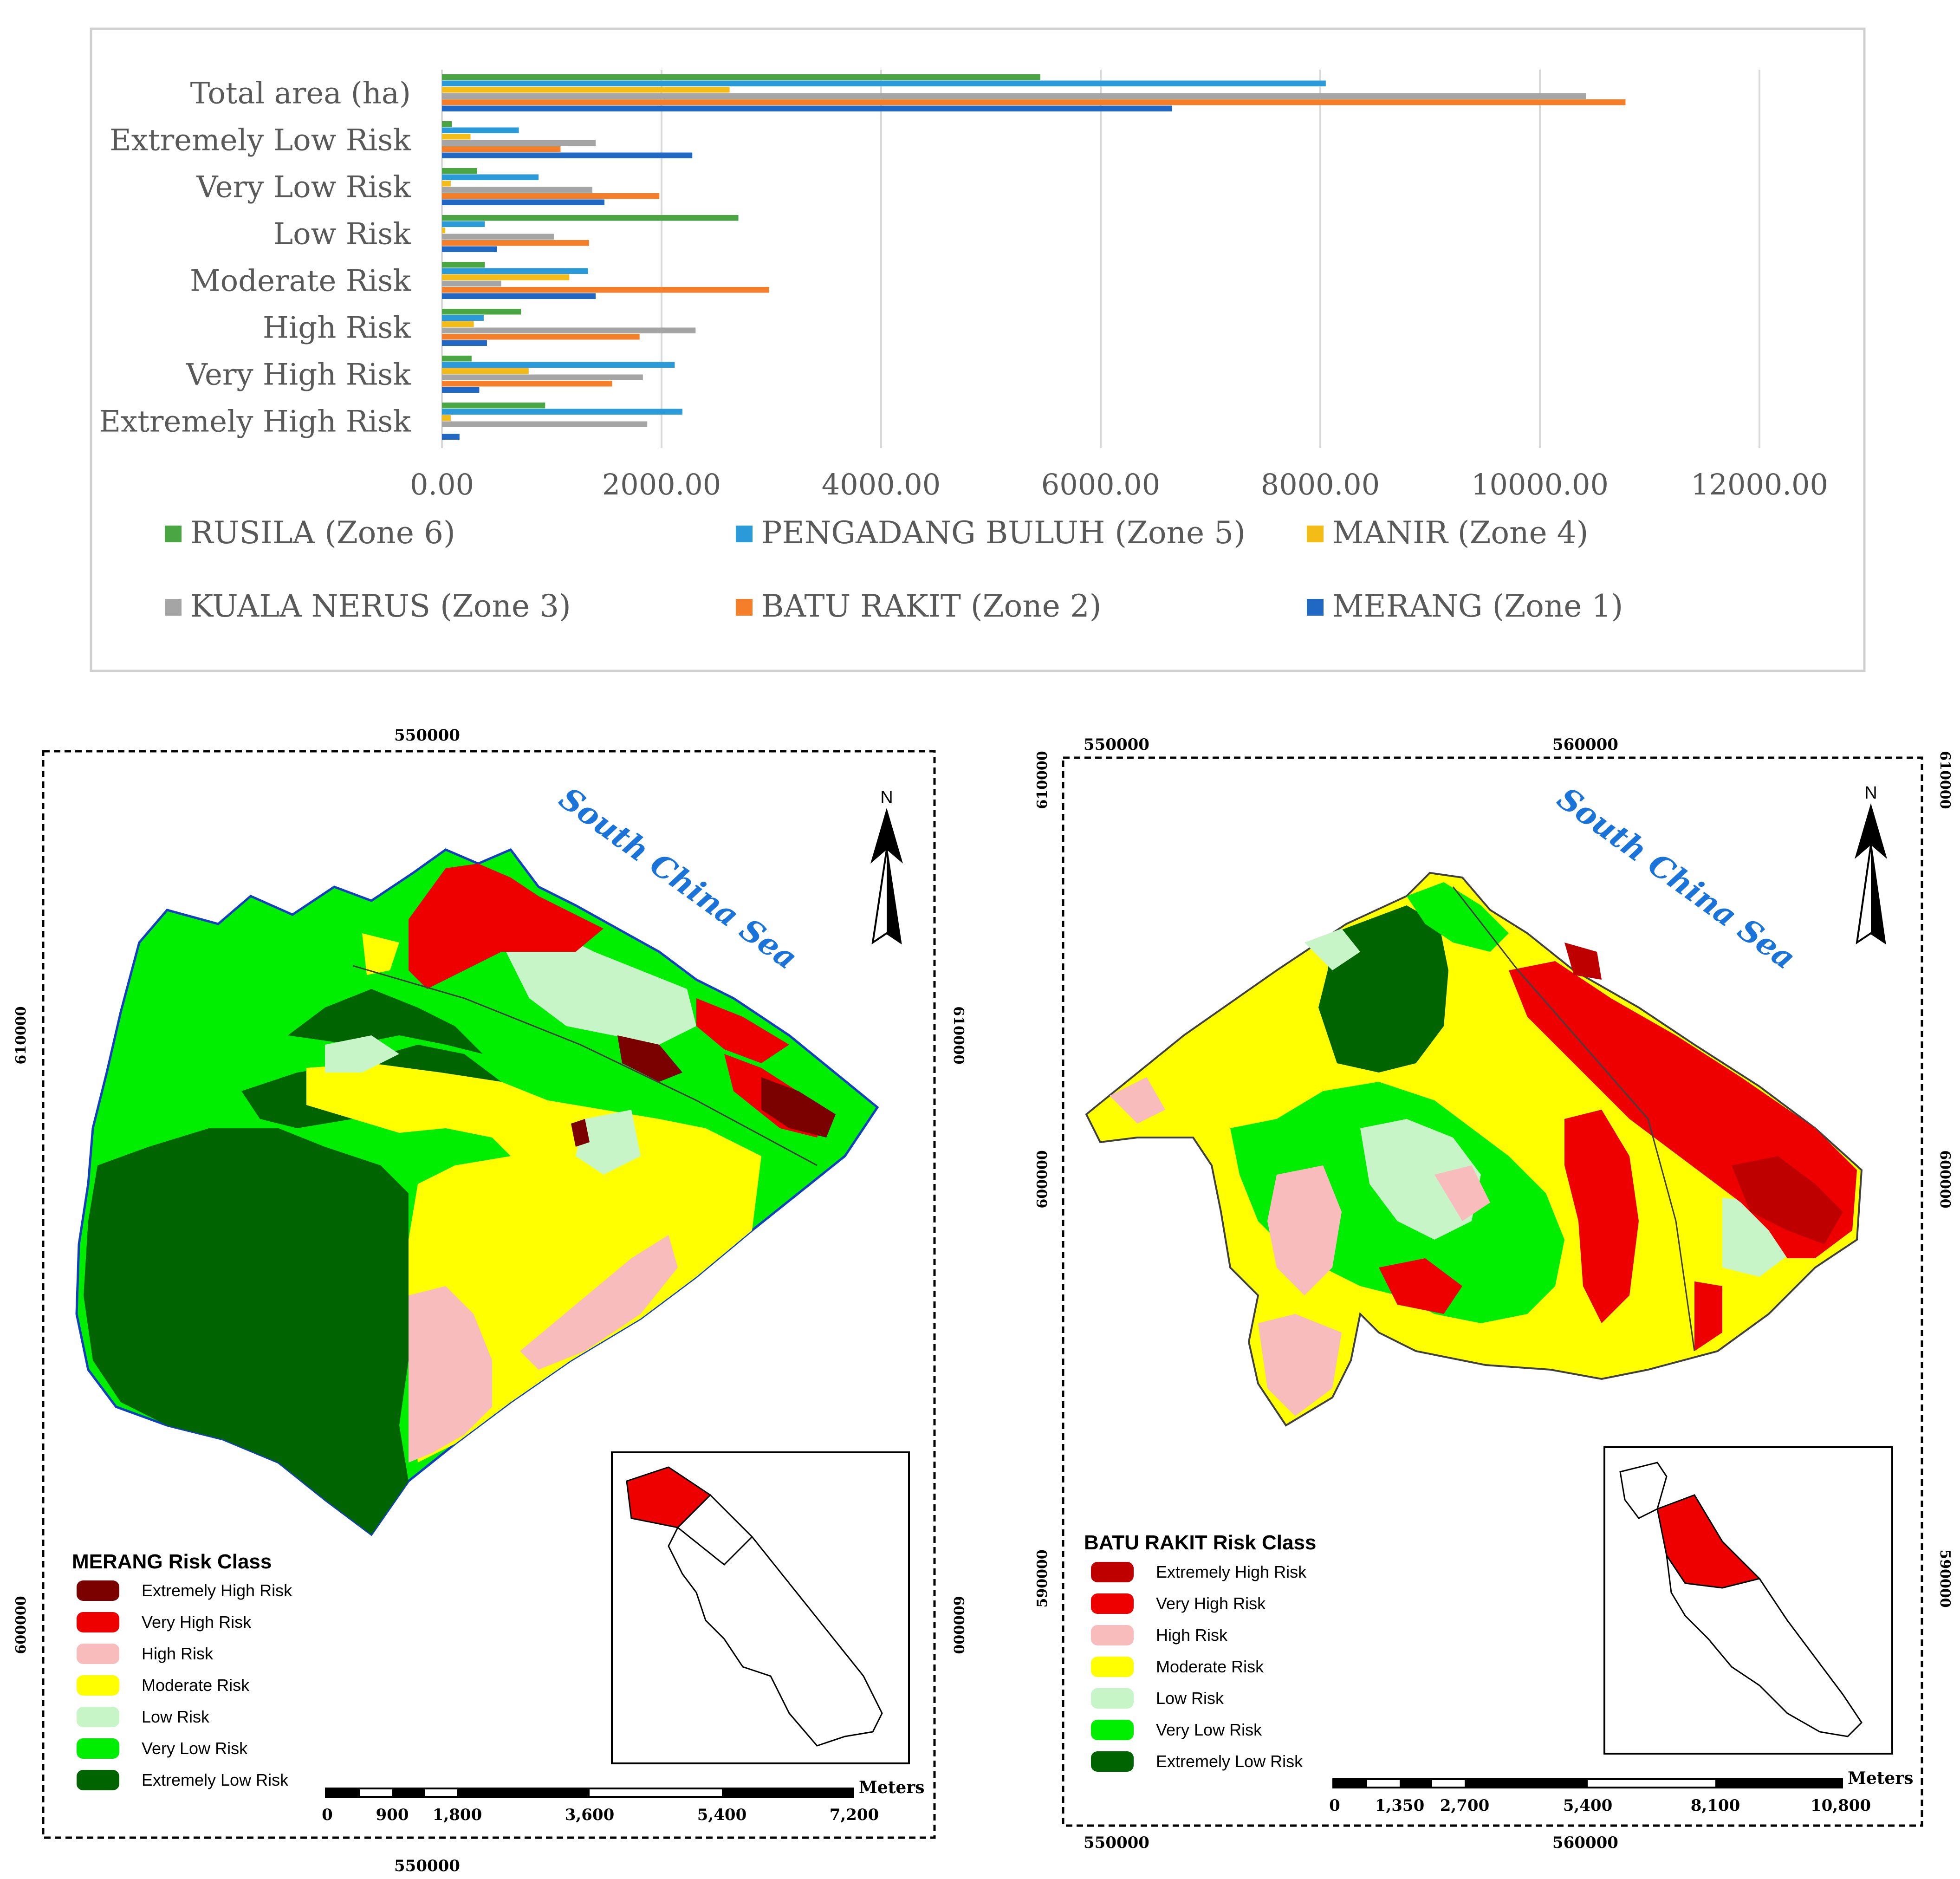  Describe the element at coordinates (1421, 1179) in the screenshot. I see `batu-zone-low` at that location.